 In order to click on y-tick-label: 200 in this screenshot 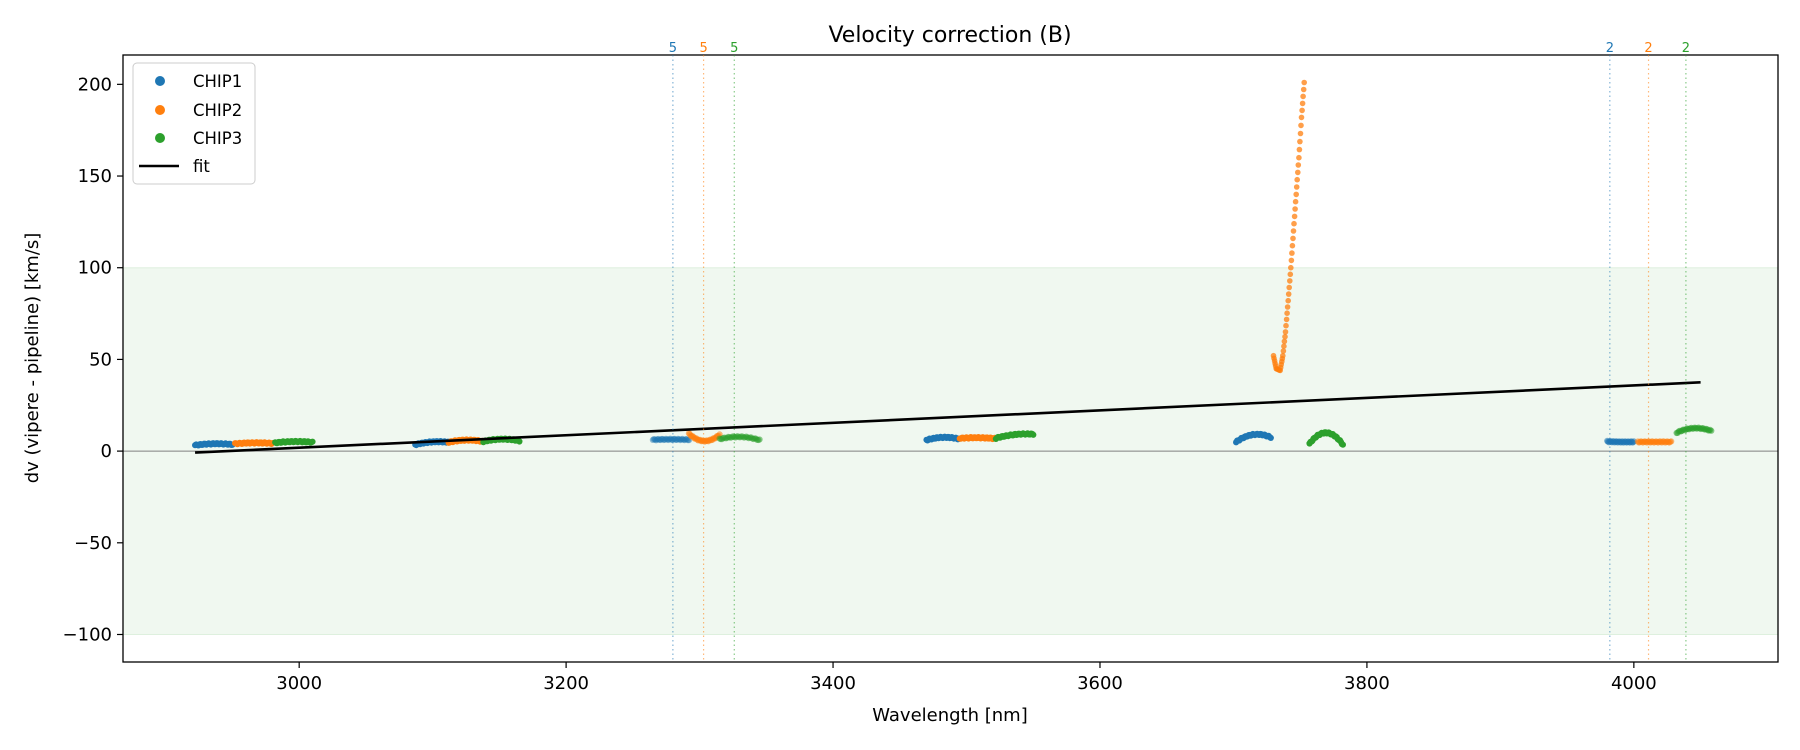, I will do `click(95, 84)`.